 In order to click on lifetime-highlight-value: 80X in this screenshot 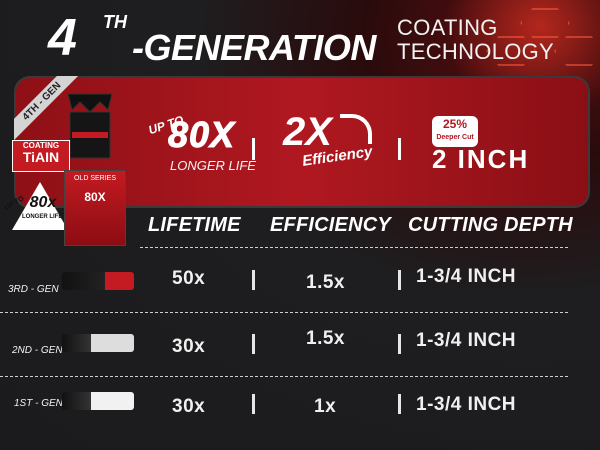, I will do `click(201, 135)`.